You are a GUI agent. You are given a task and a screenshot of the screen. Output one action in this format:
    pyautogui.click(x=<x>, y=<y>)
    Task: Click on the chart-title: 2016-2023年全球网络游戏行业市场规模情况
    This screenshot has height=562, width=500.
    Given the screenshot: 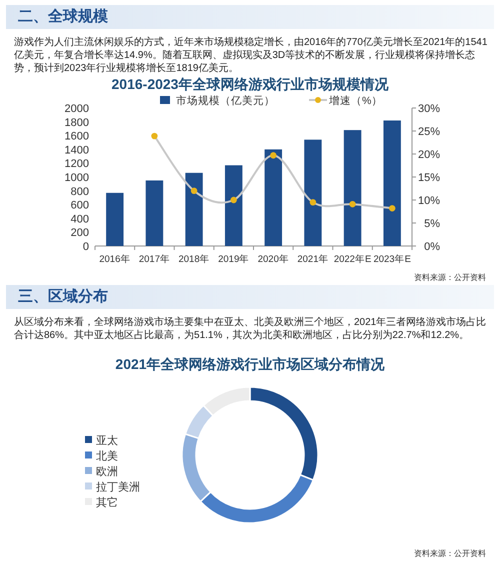 What is the action you would take?
    pyautogui.click(x=250, y=85)
    